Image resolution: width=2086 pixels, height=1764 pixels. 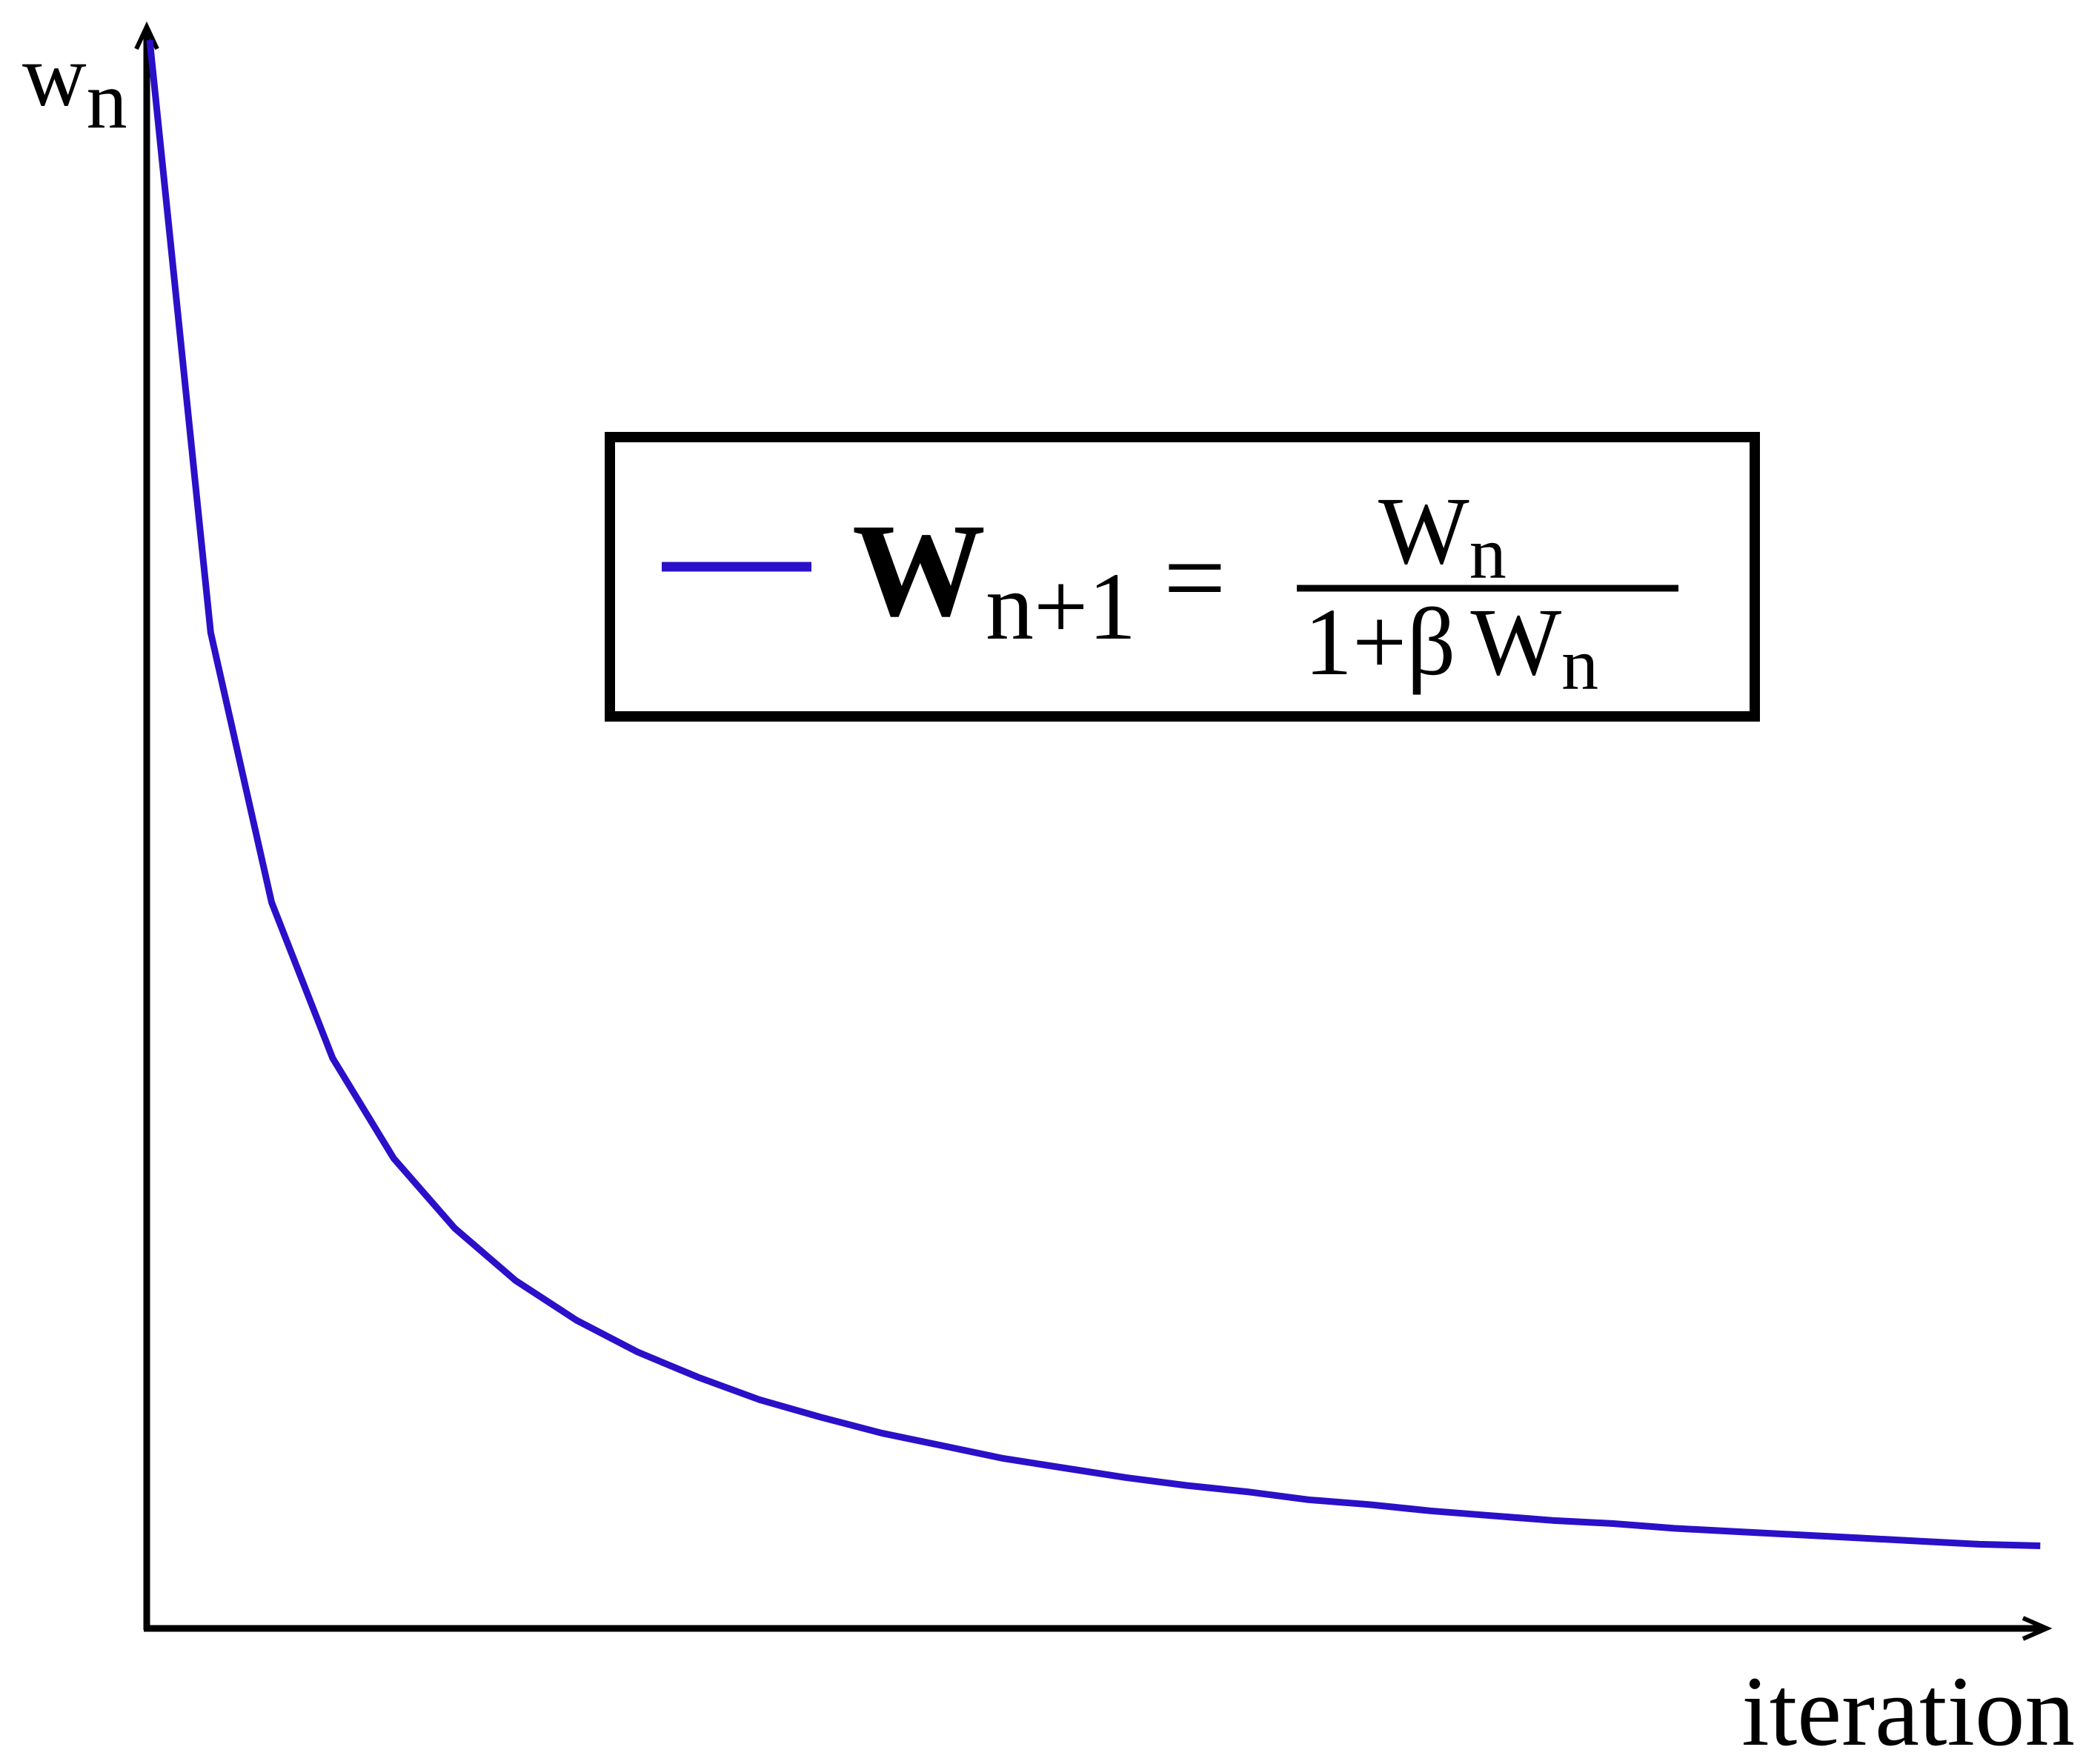 What do you see at coordinates (1194, 577) in the screenshot?
I see `legend-equals: =` at bounding box center [1194, 577].